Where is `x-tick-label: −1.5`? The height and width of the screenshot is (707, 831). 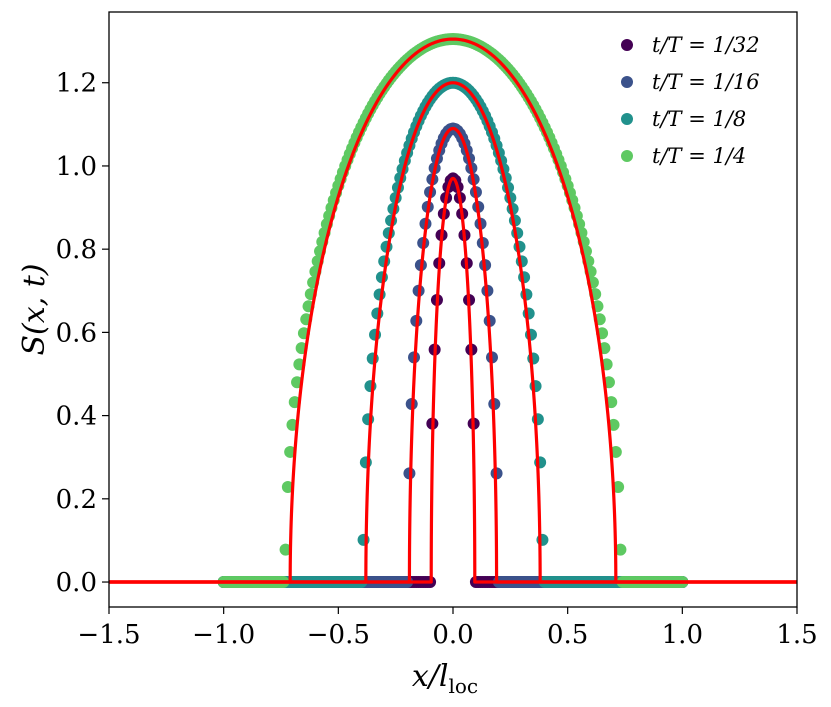 x-tick-label: −1.5 is located at coordinates (108, 635).